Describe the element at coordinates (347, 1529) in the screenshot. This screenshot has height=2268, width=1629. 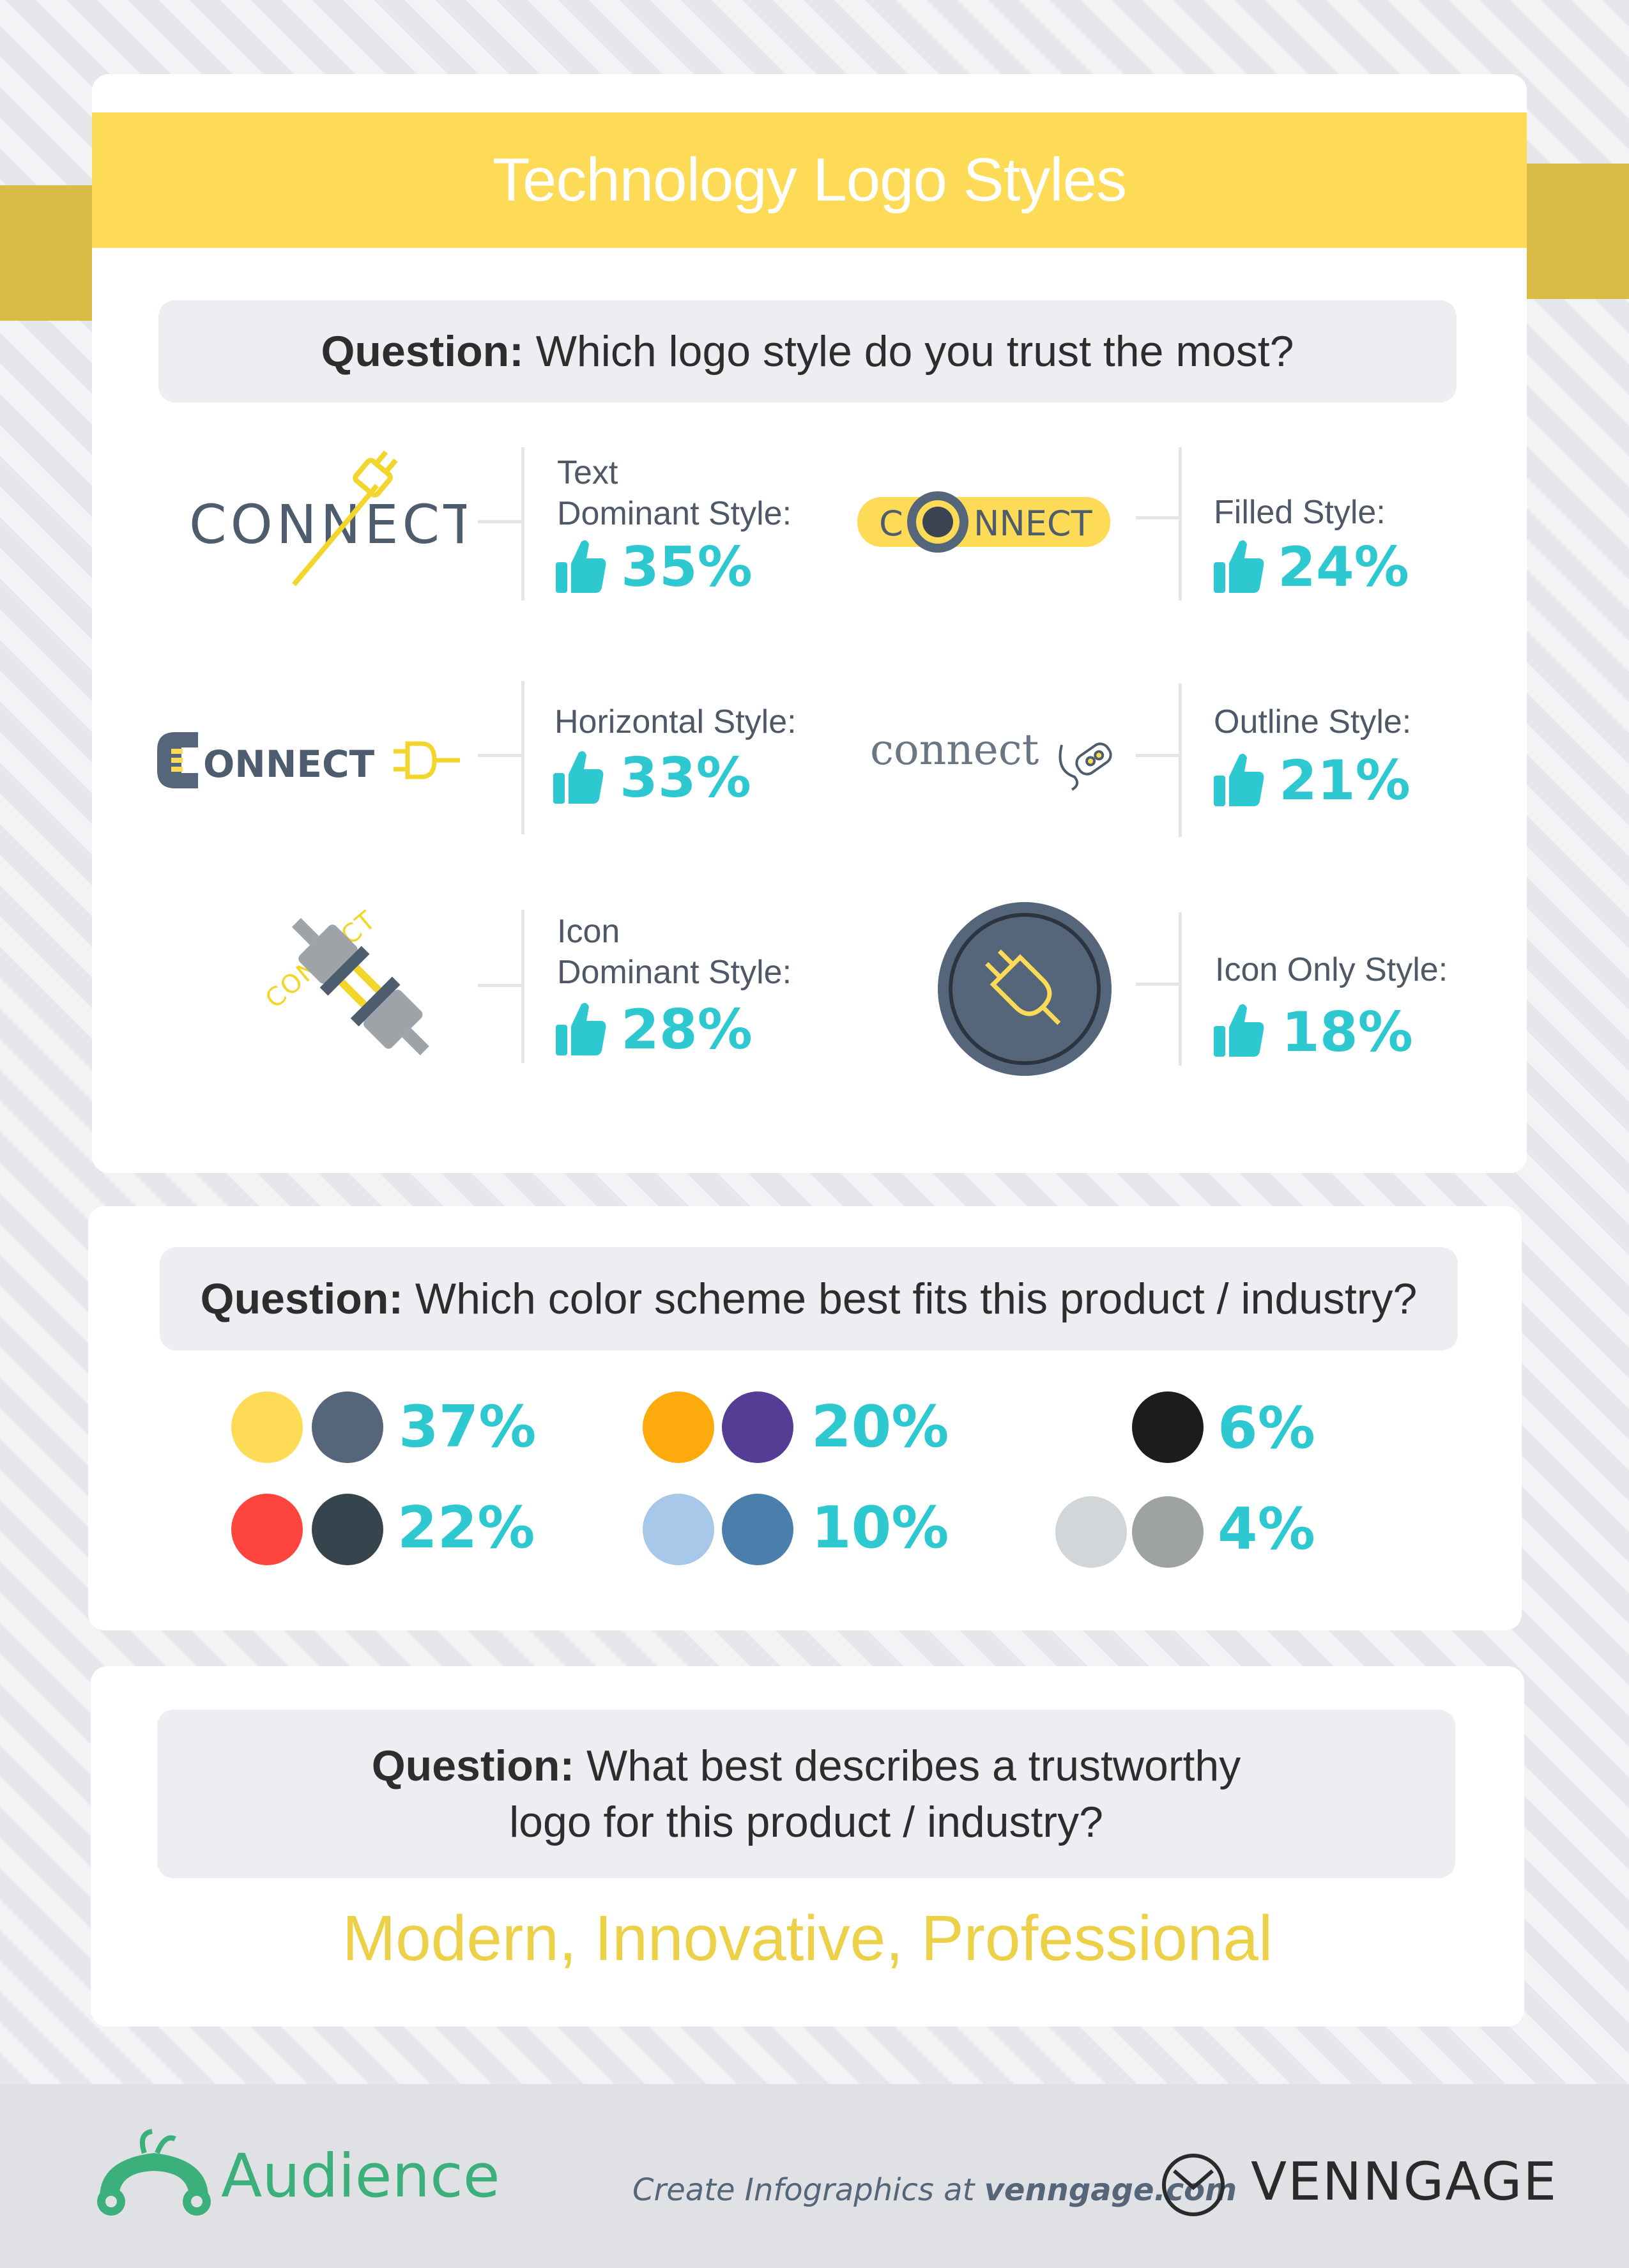
I see `color-swatch-dark-slate` at that location.